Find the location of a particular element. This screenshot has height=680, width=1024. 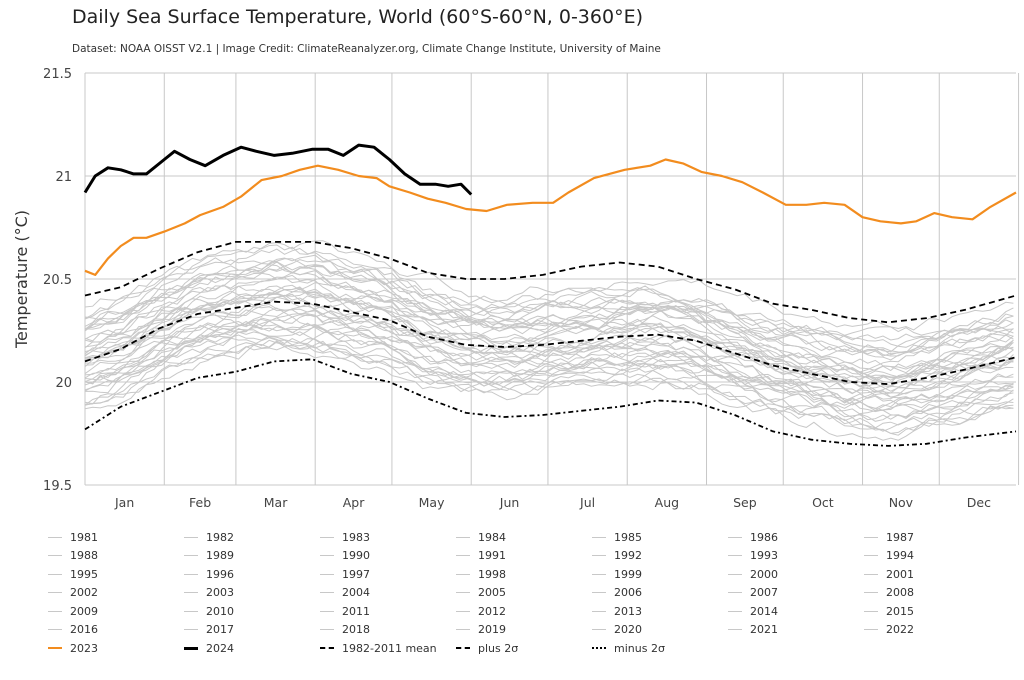

legend-item-2023: 2023 is located at coordinates (73, 648).